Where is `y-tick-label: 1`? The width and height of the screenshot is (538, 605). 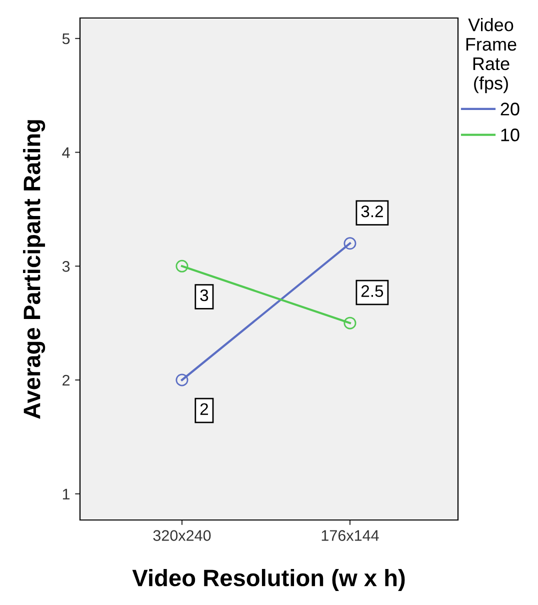 y-tick-label: 1 is located at coordinates (66, 494).